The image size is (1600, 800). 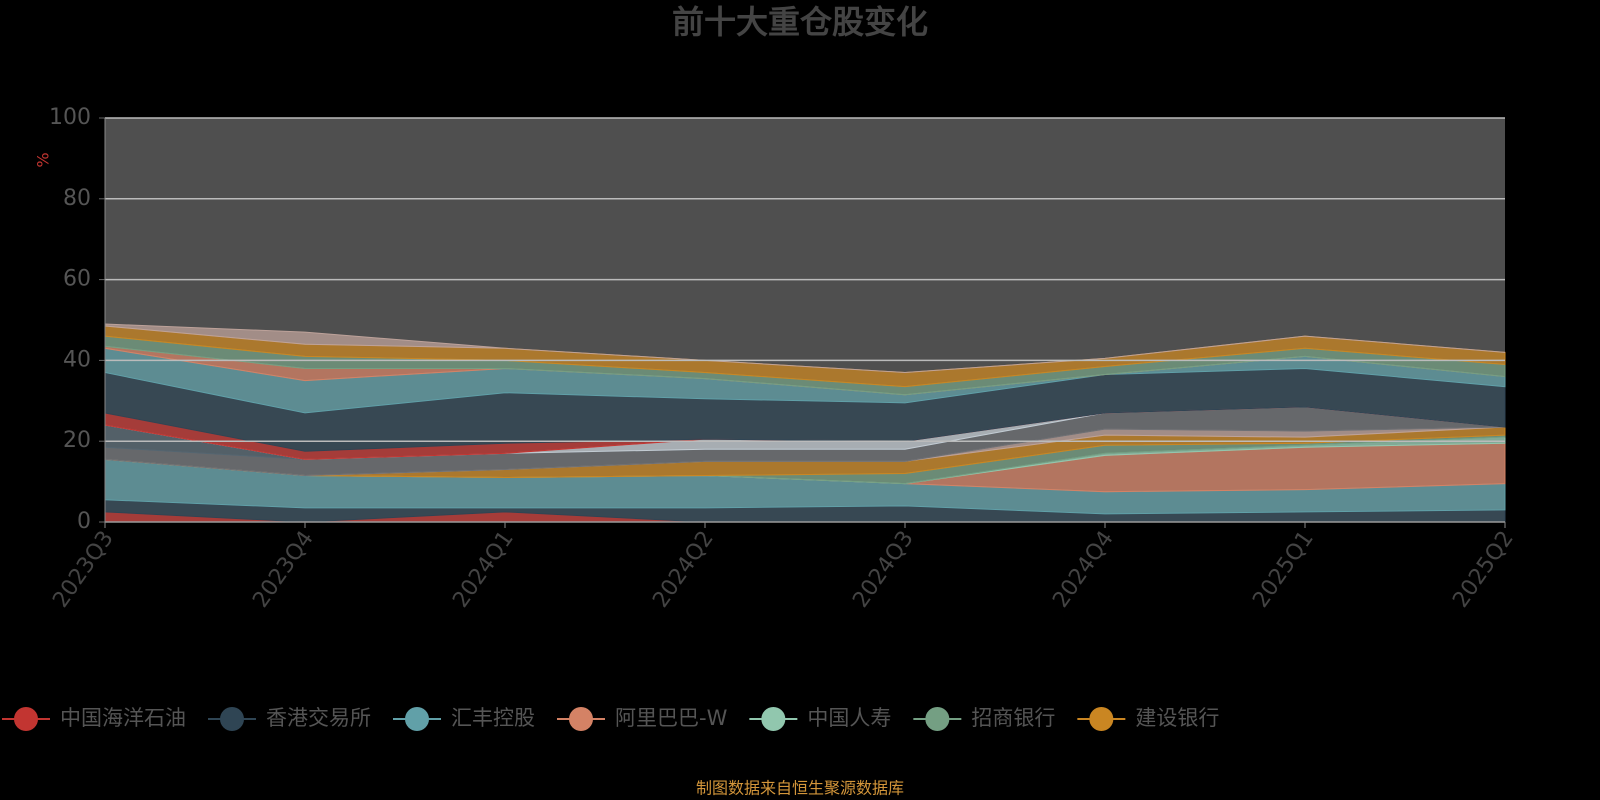 I want to click on legend-item: 建设银行, so click(x=1148, y=718).